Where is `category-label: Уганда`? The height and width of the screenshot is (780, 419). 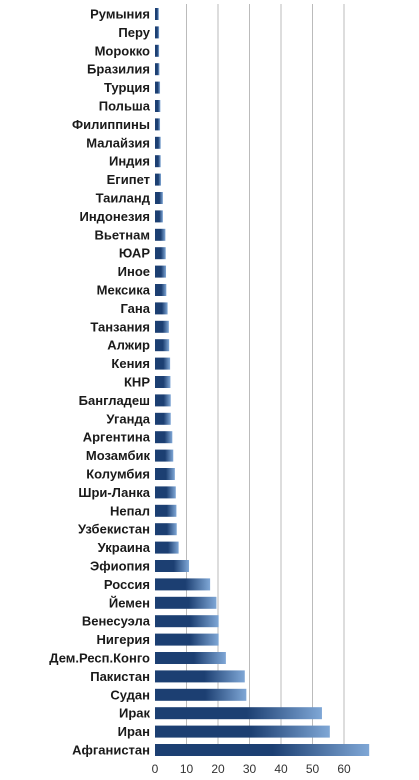 category-label: Уганда is located at coordinates (128, 418).